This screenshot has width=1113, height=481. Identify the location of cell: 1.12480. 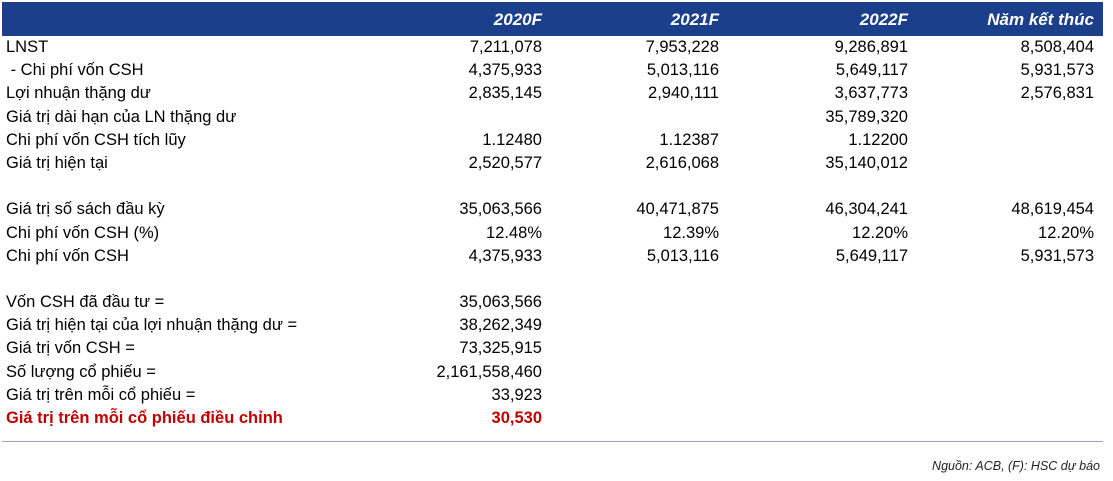
(512, 139).